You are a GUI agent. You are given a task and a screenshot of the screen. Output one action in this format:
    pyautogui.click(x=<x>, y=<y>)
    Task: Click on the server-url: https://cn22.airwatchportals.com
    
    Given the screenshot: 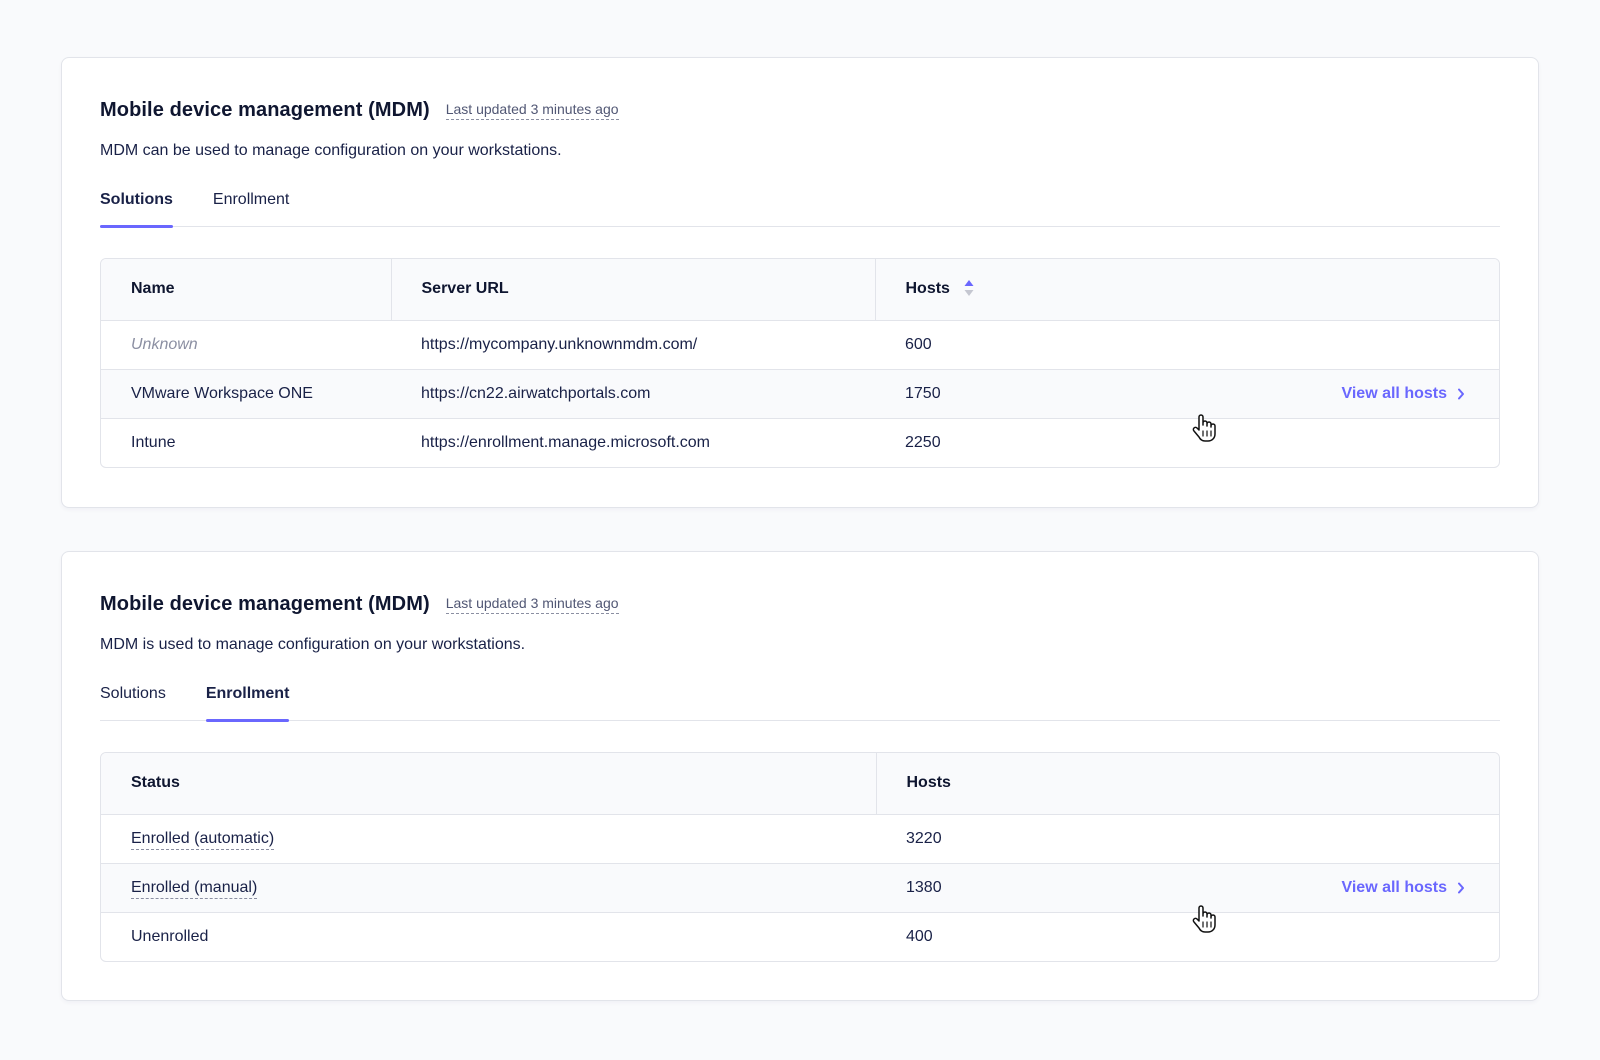 What is the action you would take?
    pyautogui.click(x=633, y=393)
    